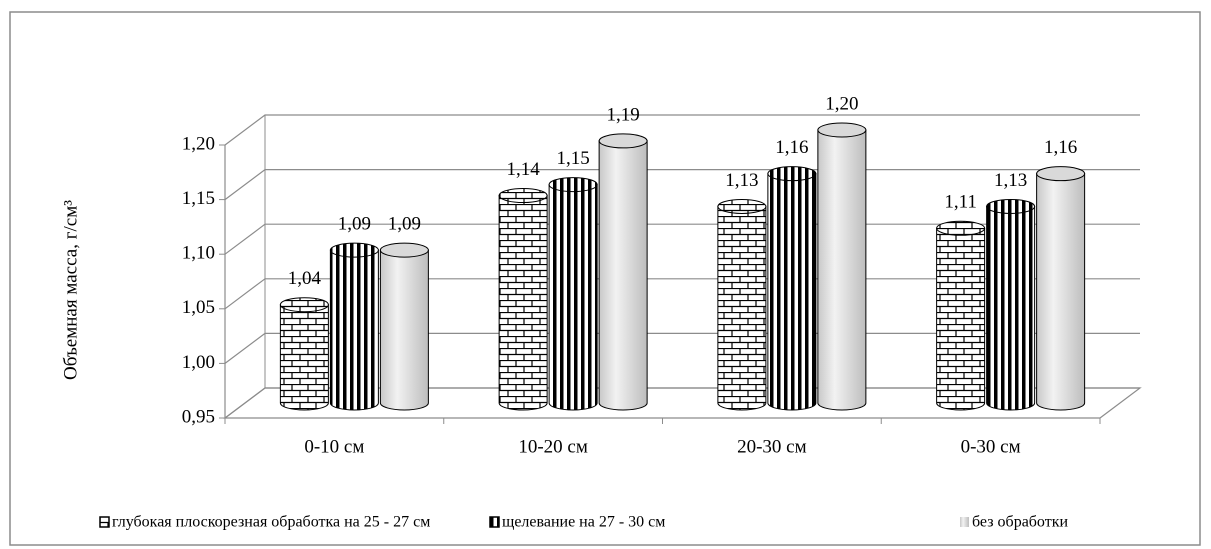 Image resolution: width=1211 pixels, height=549 pixels. Describe the element at coordinates (198, 253) in the screenshot. I see `y-tick-label: 1,10` at that location.